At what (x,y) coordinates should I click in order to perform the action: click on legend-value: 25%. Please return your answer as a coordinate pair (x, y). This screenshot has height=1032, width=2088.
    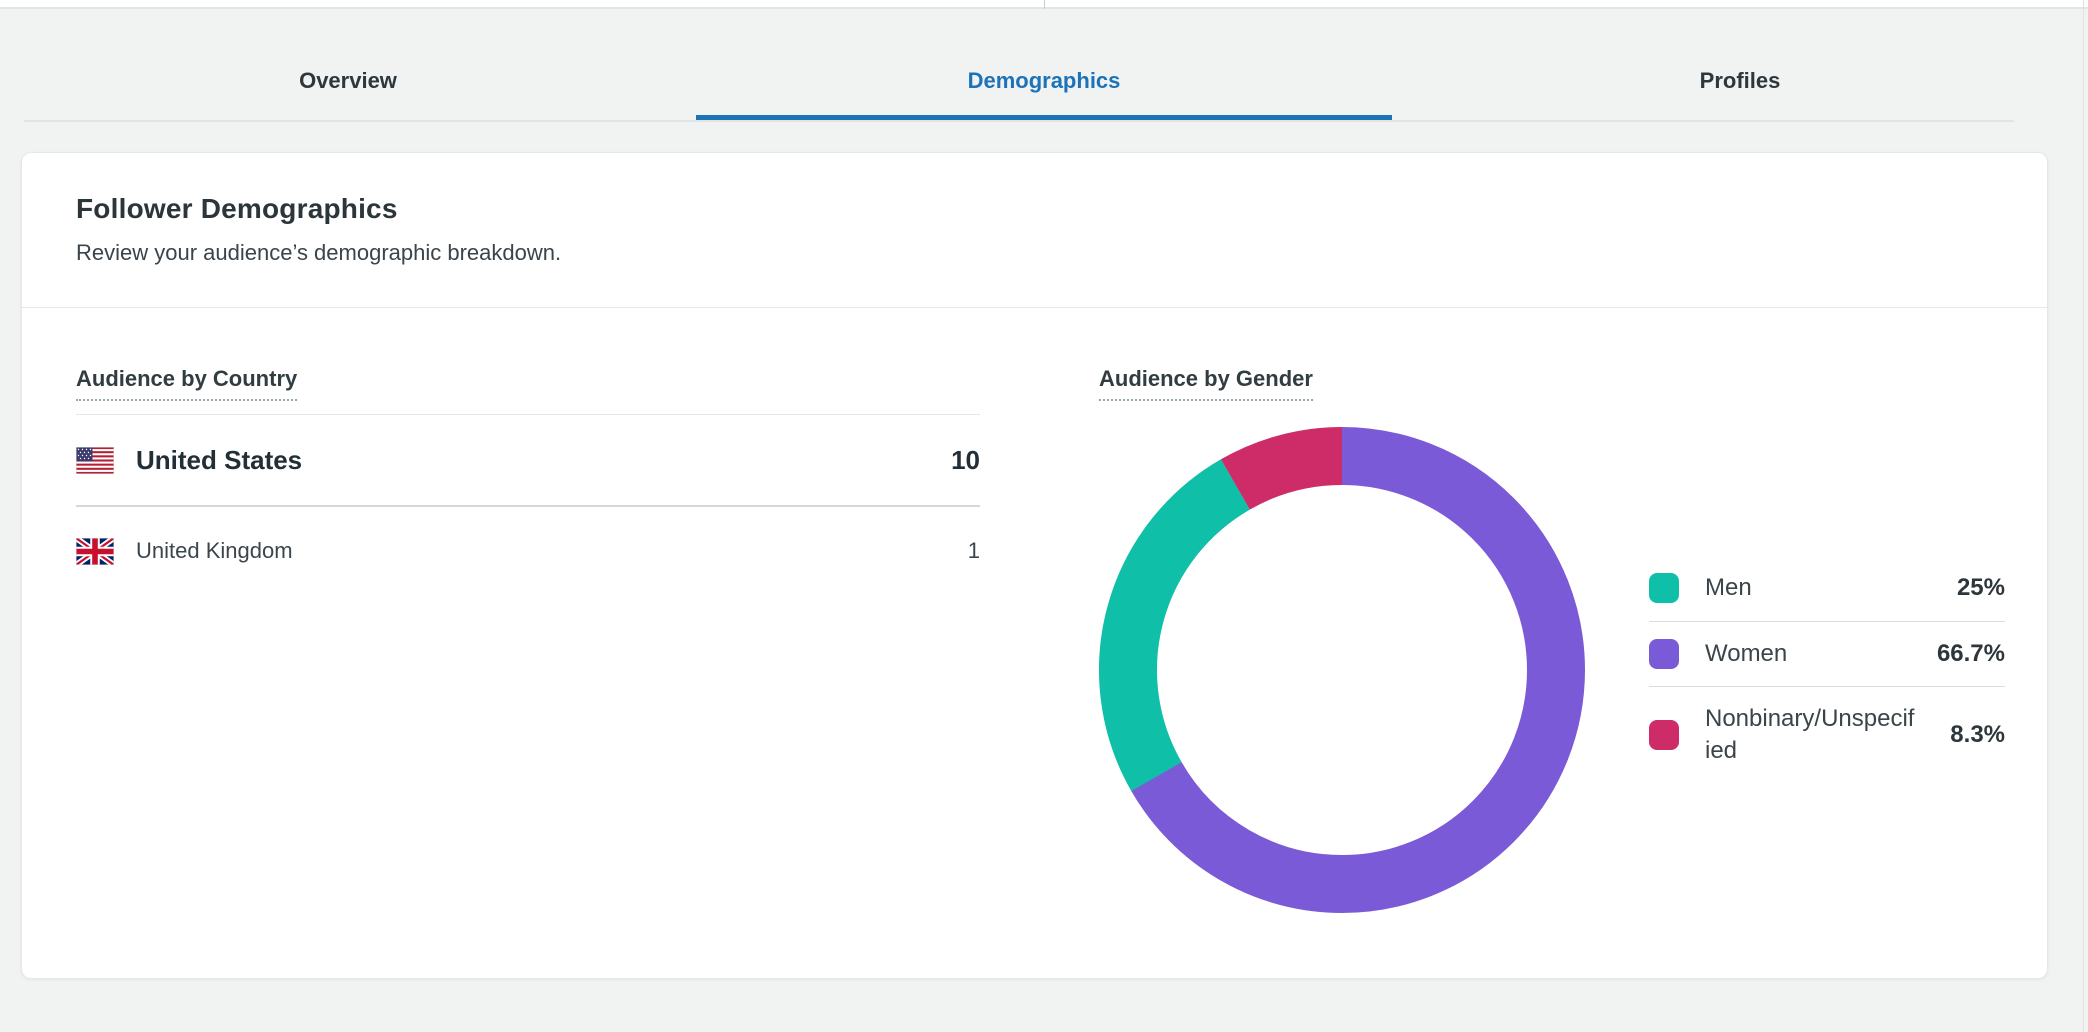
    Looking at the image, I should click on (1980, 588).